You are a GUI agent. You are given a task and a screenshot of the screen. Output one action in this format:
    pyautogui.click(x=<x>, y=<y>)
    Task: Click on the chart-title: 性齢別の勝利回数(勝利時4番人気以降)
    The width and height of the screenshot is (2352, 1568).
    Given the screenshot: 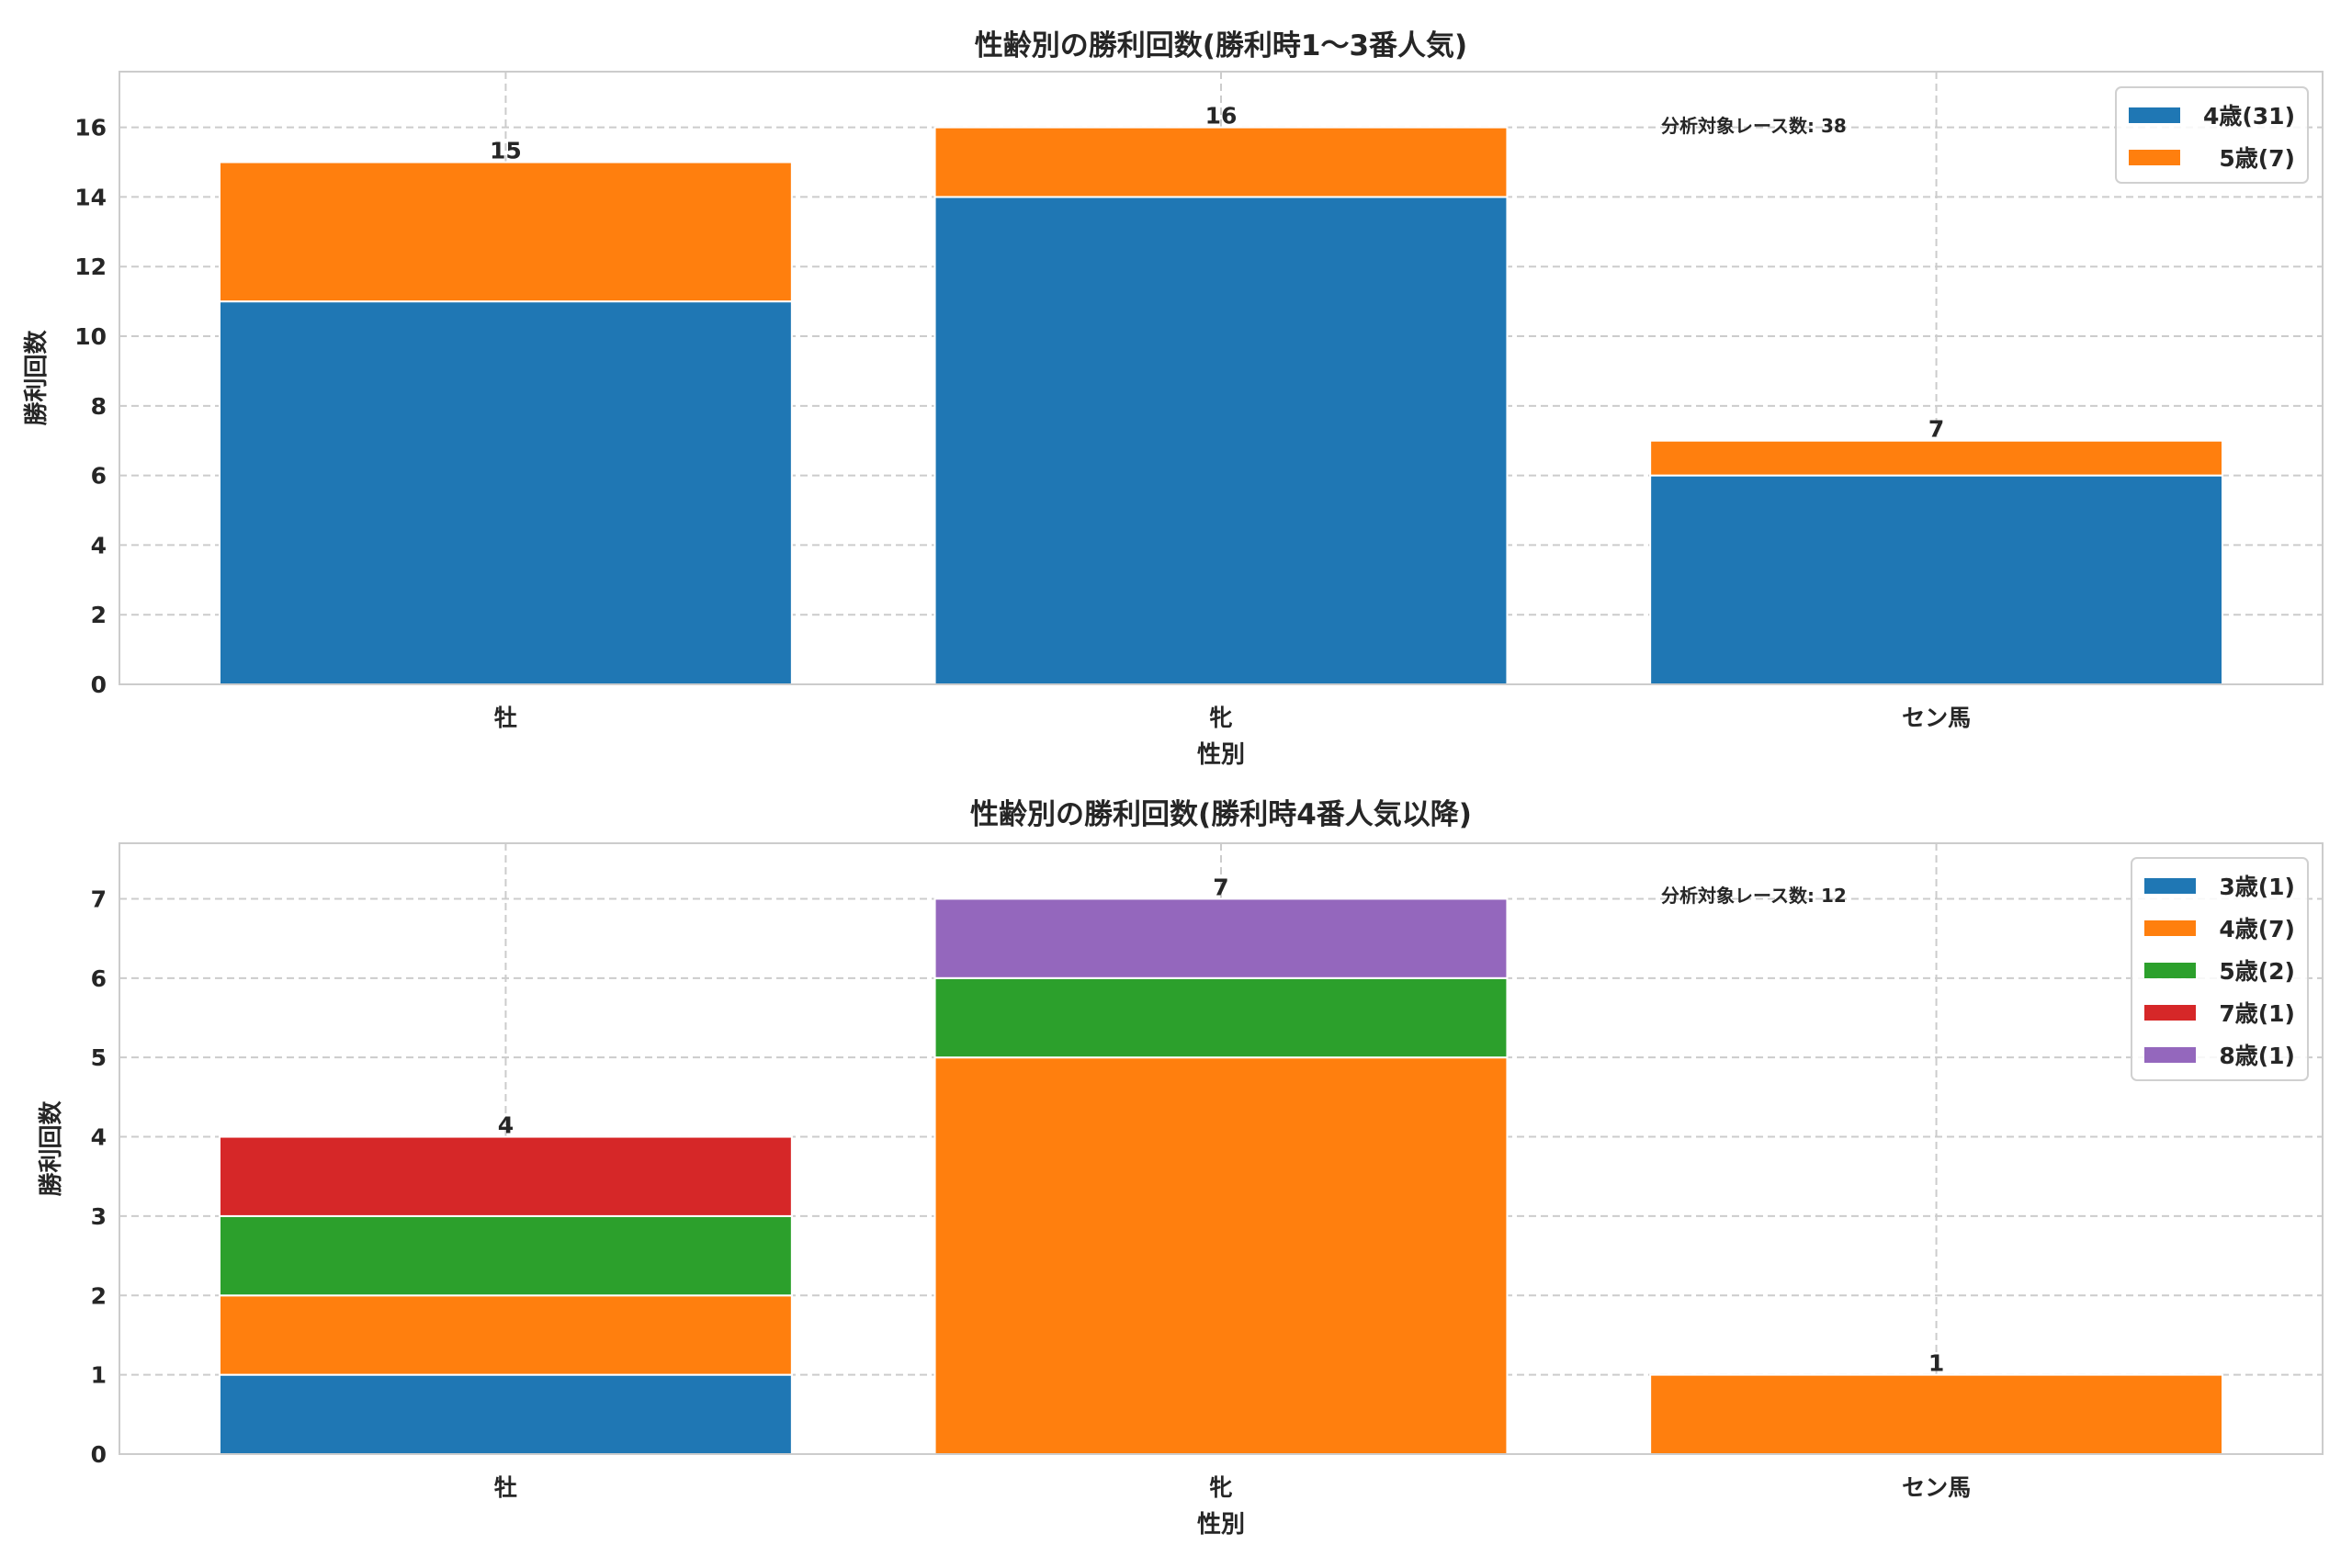 What is the action you would take?
    pyautogui.click(x=1221, y=814)
    